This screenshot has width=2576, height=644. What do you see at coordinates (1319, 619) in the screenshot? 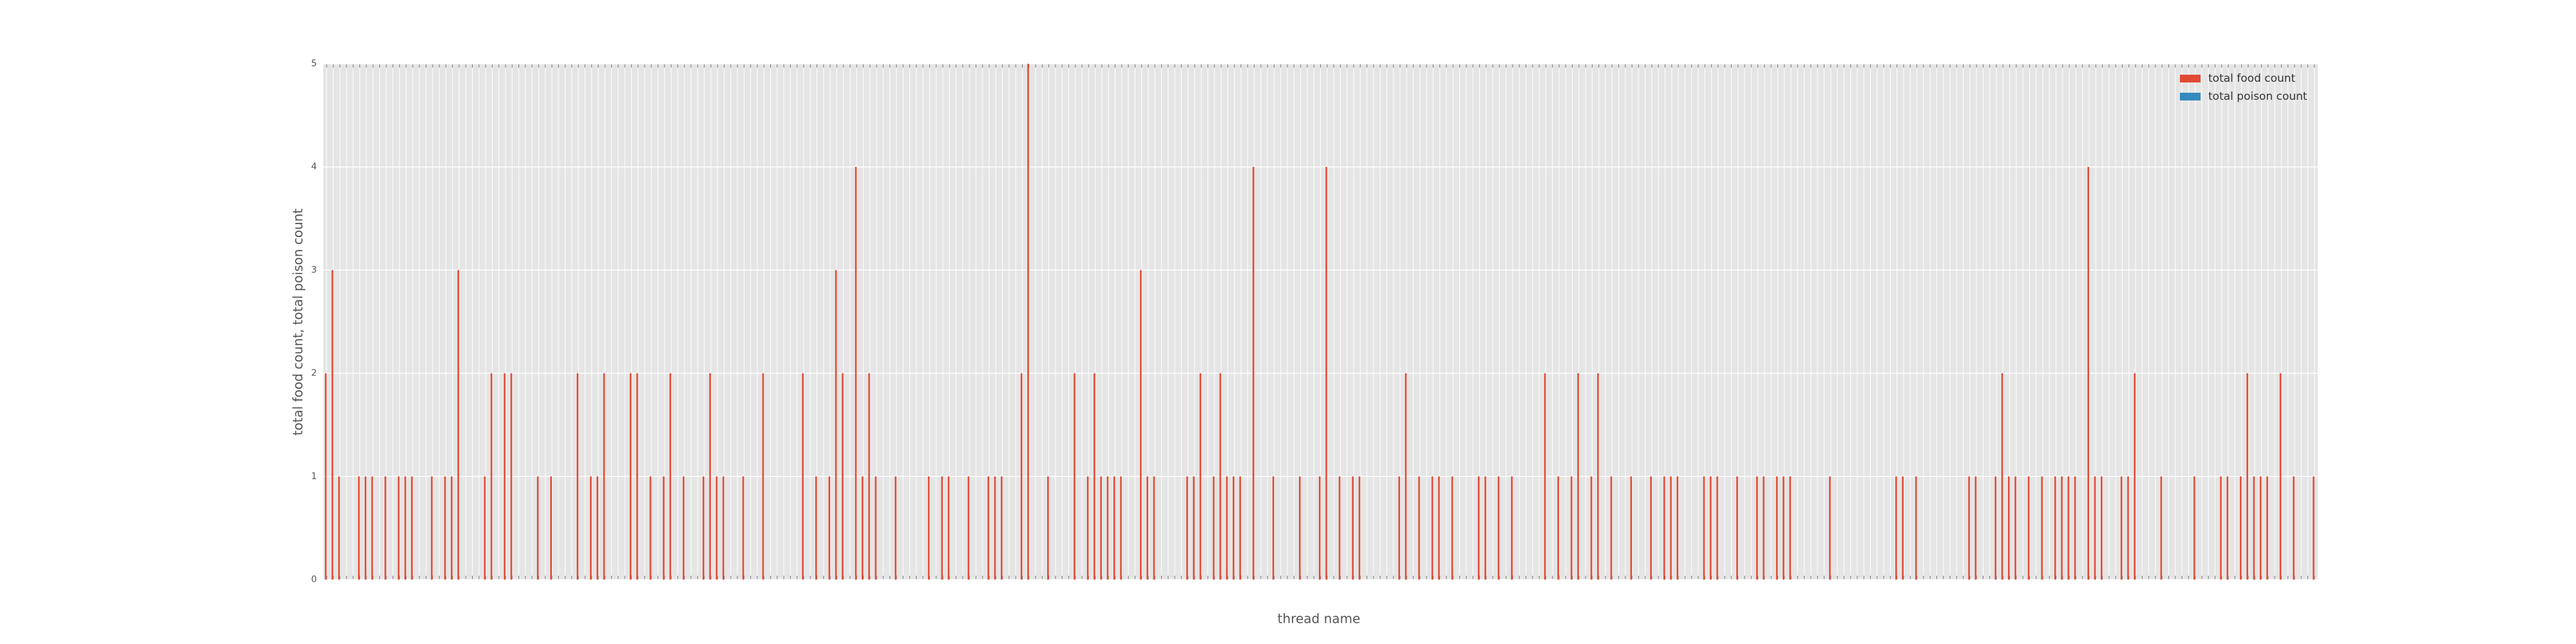
I see `x-axis-label: thread name` at bounding box center [1319, 619].